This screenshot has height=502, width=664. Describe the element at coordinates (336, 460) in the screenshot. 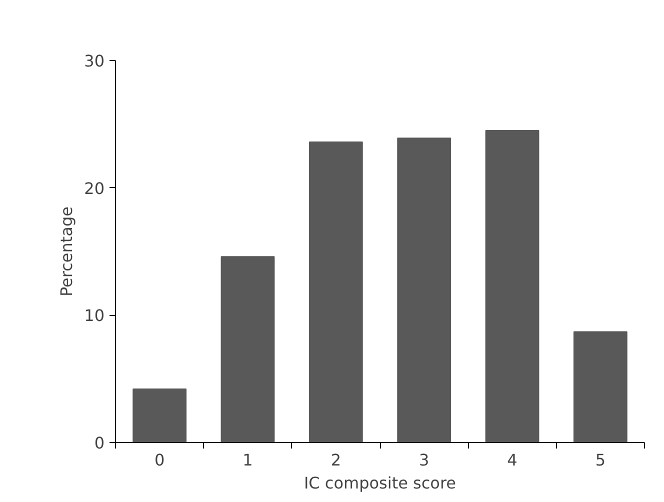

I see `x-tick-label: 2` at that location.